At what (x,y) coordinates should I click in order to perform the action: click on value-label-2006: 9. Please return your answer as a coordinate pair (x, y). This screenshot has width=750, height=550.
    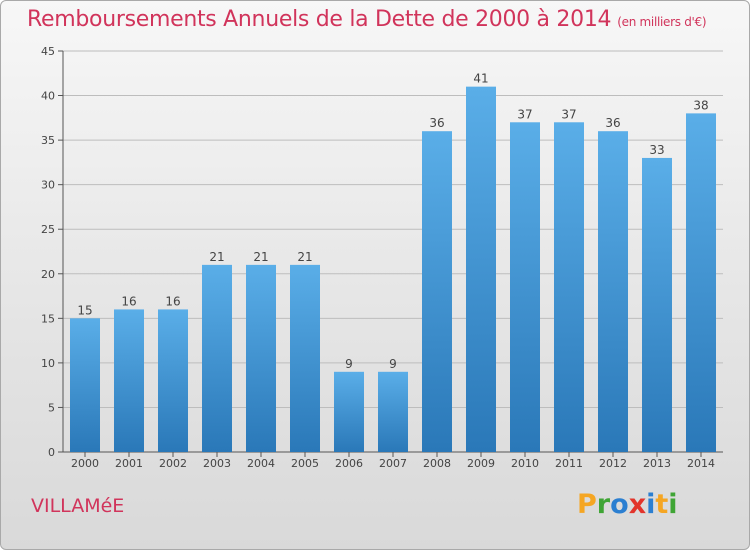
    Looking at the image, I should click on (349, 364).